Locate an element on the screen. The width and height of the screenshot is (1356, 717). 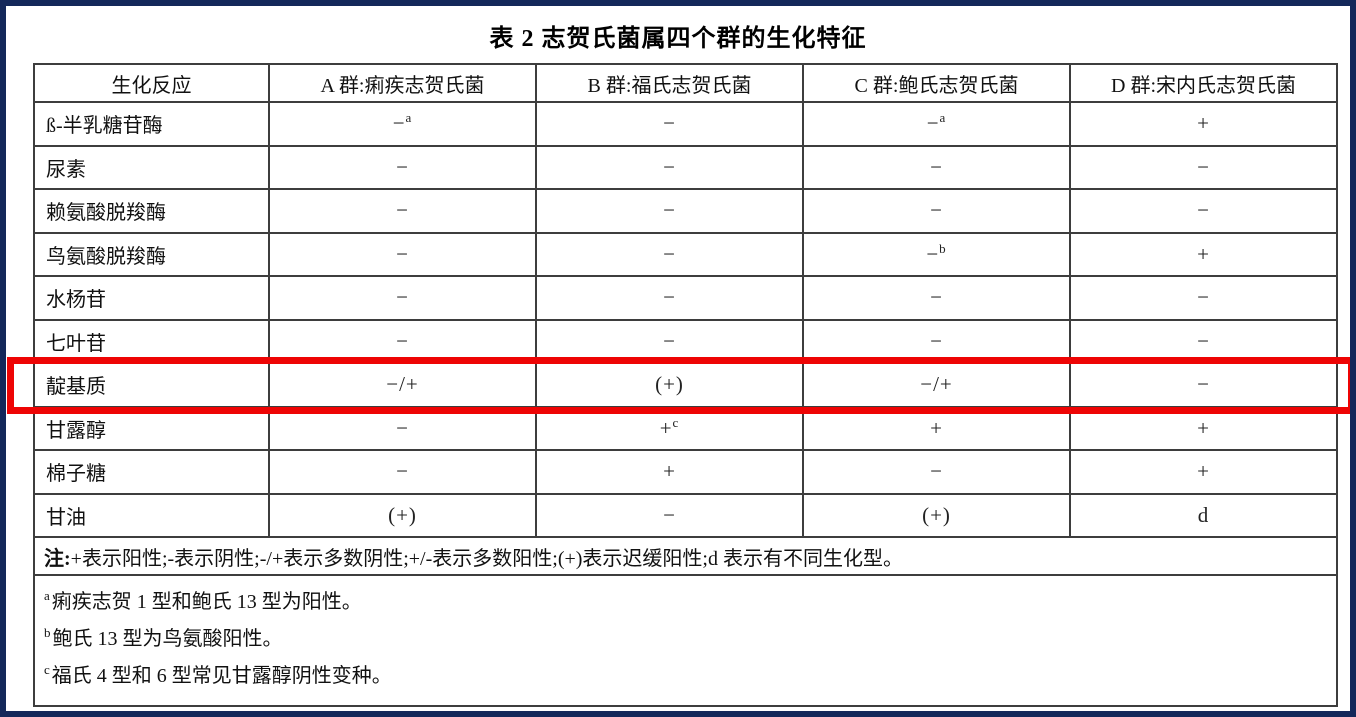
value-cell: +c is located at coordinates (669, 428).